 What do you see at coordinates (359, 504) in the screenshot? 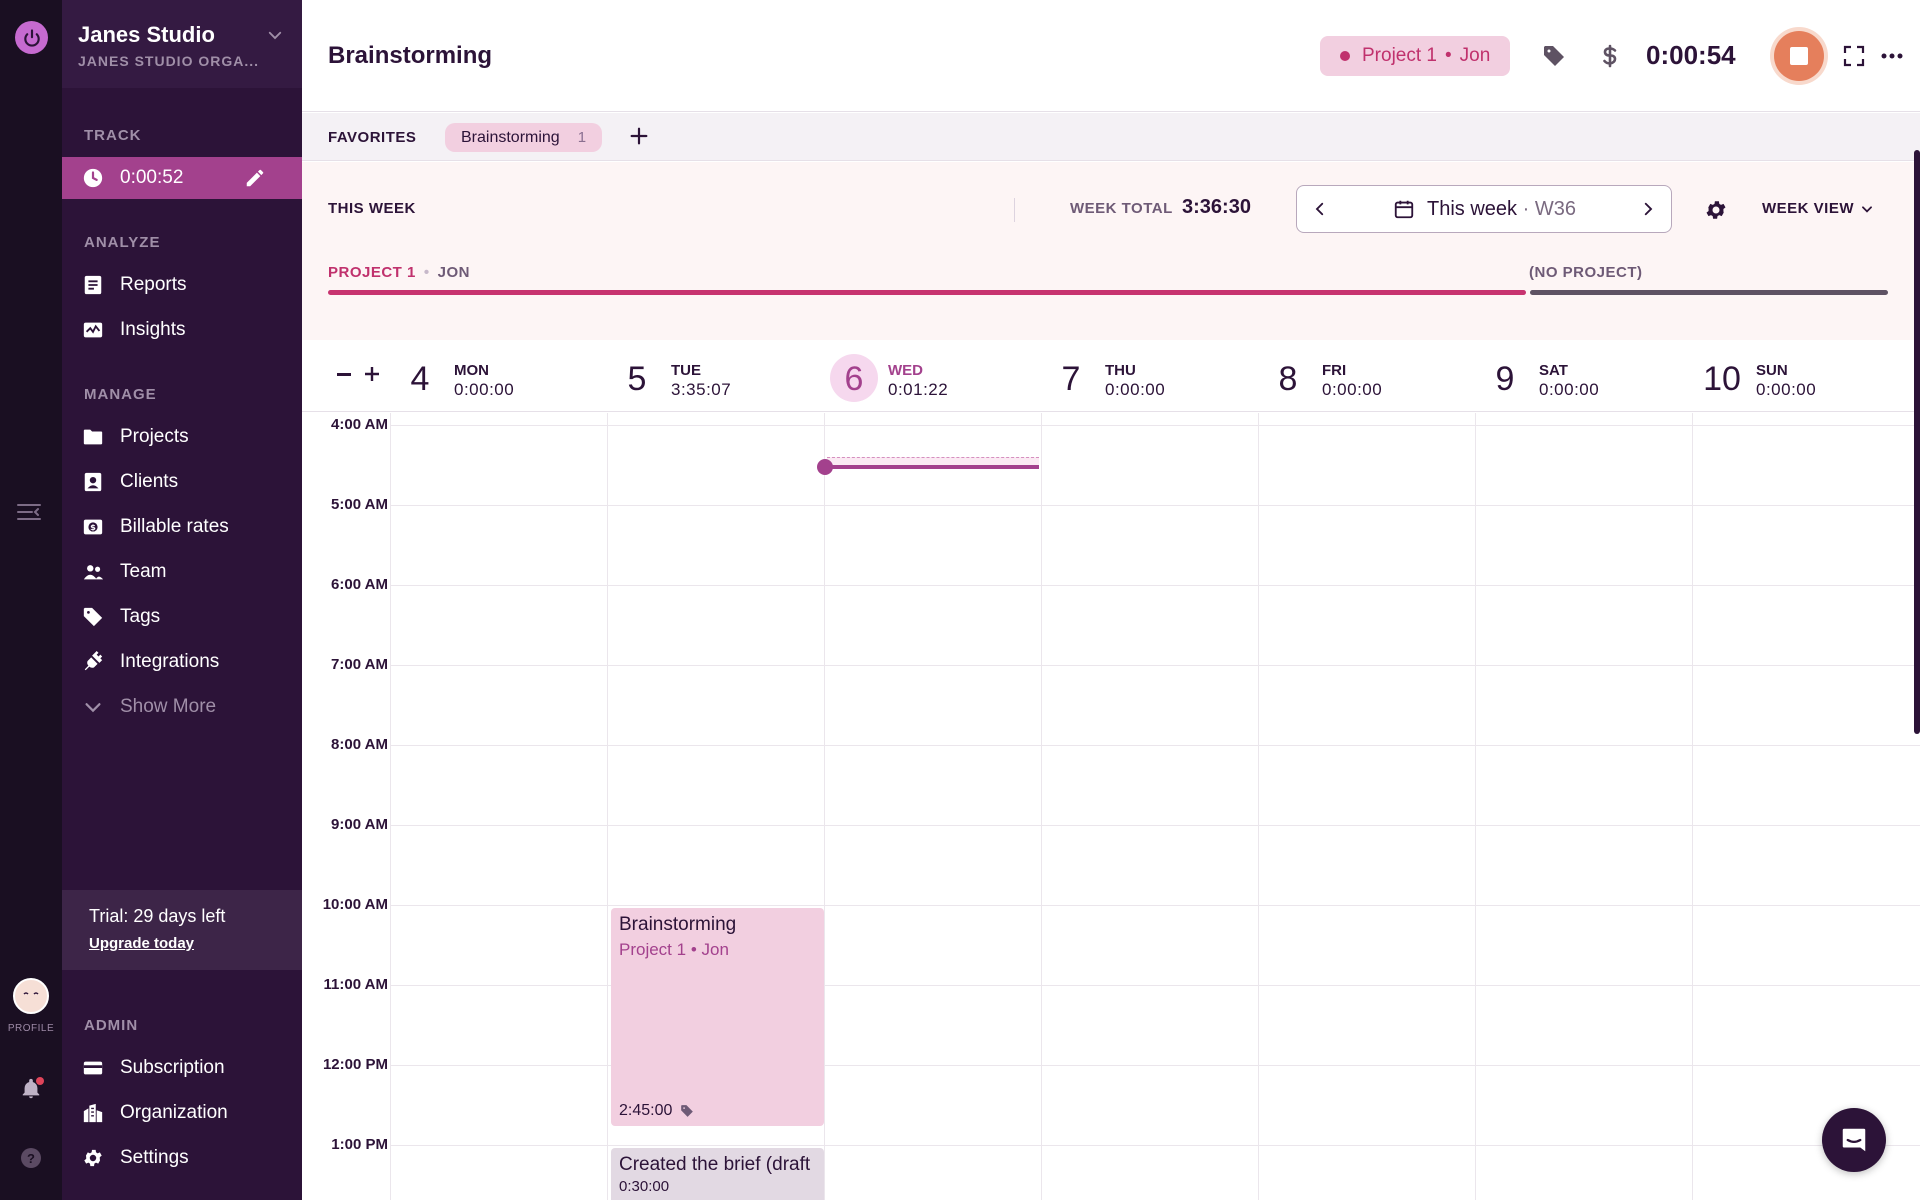
I see `hour-label: 5:00 AM` at bounding box center [359, 504].